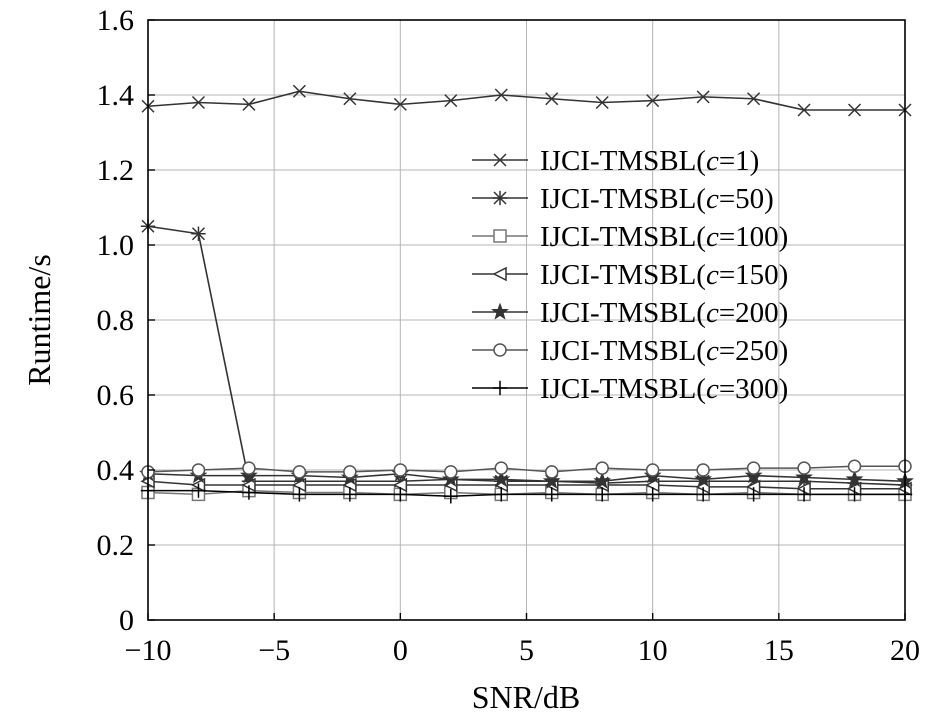  Describe the element at coordinates (664, 351) in the screenshot. I see `legend-label: IJCI-TMSBL(c=250)` at that location.